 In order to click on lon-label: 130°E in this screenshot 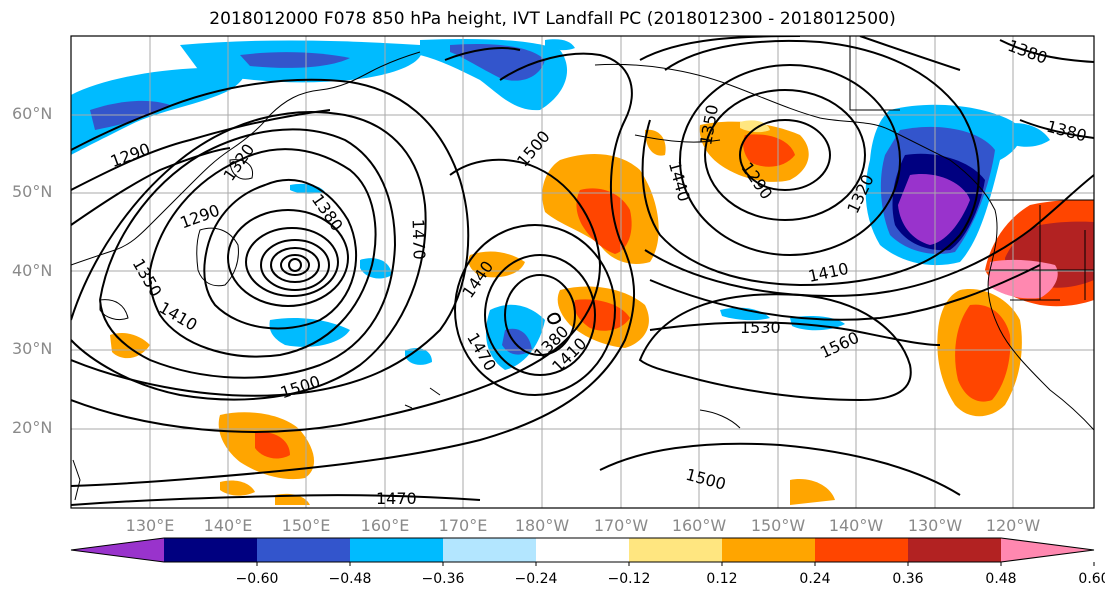, I will do `click(150, 525)`.